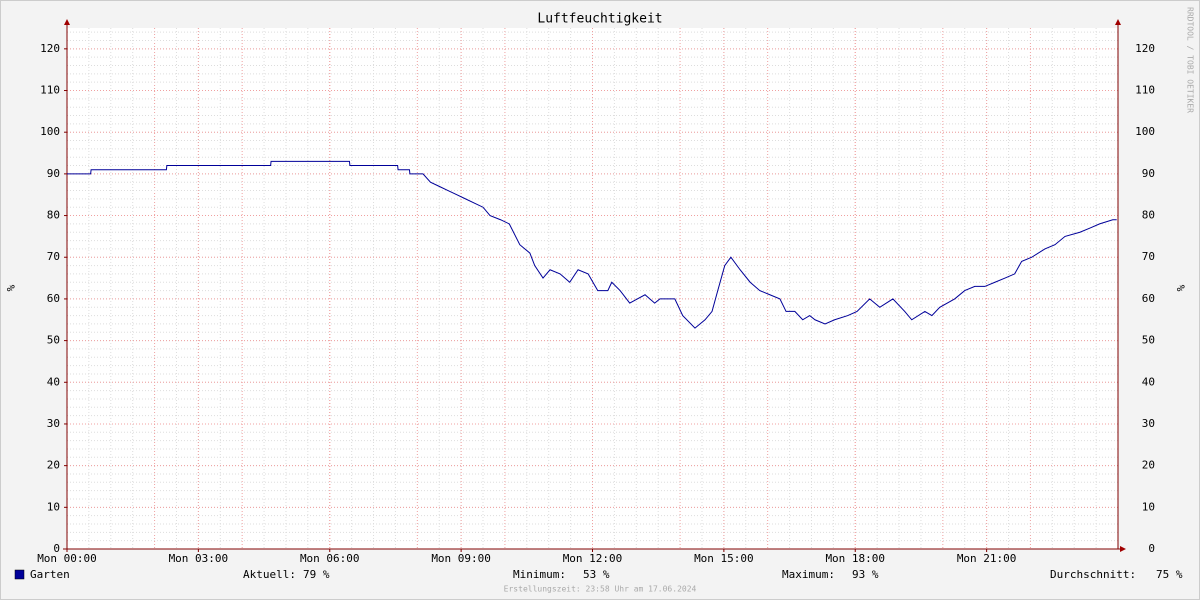 The image size is (1200, 600). Describe the element at coordinates (53, 465) in the screenshot. I see `y-tick-label: 20` at that location.